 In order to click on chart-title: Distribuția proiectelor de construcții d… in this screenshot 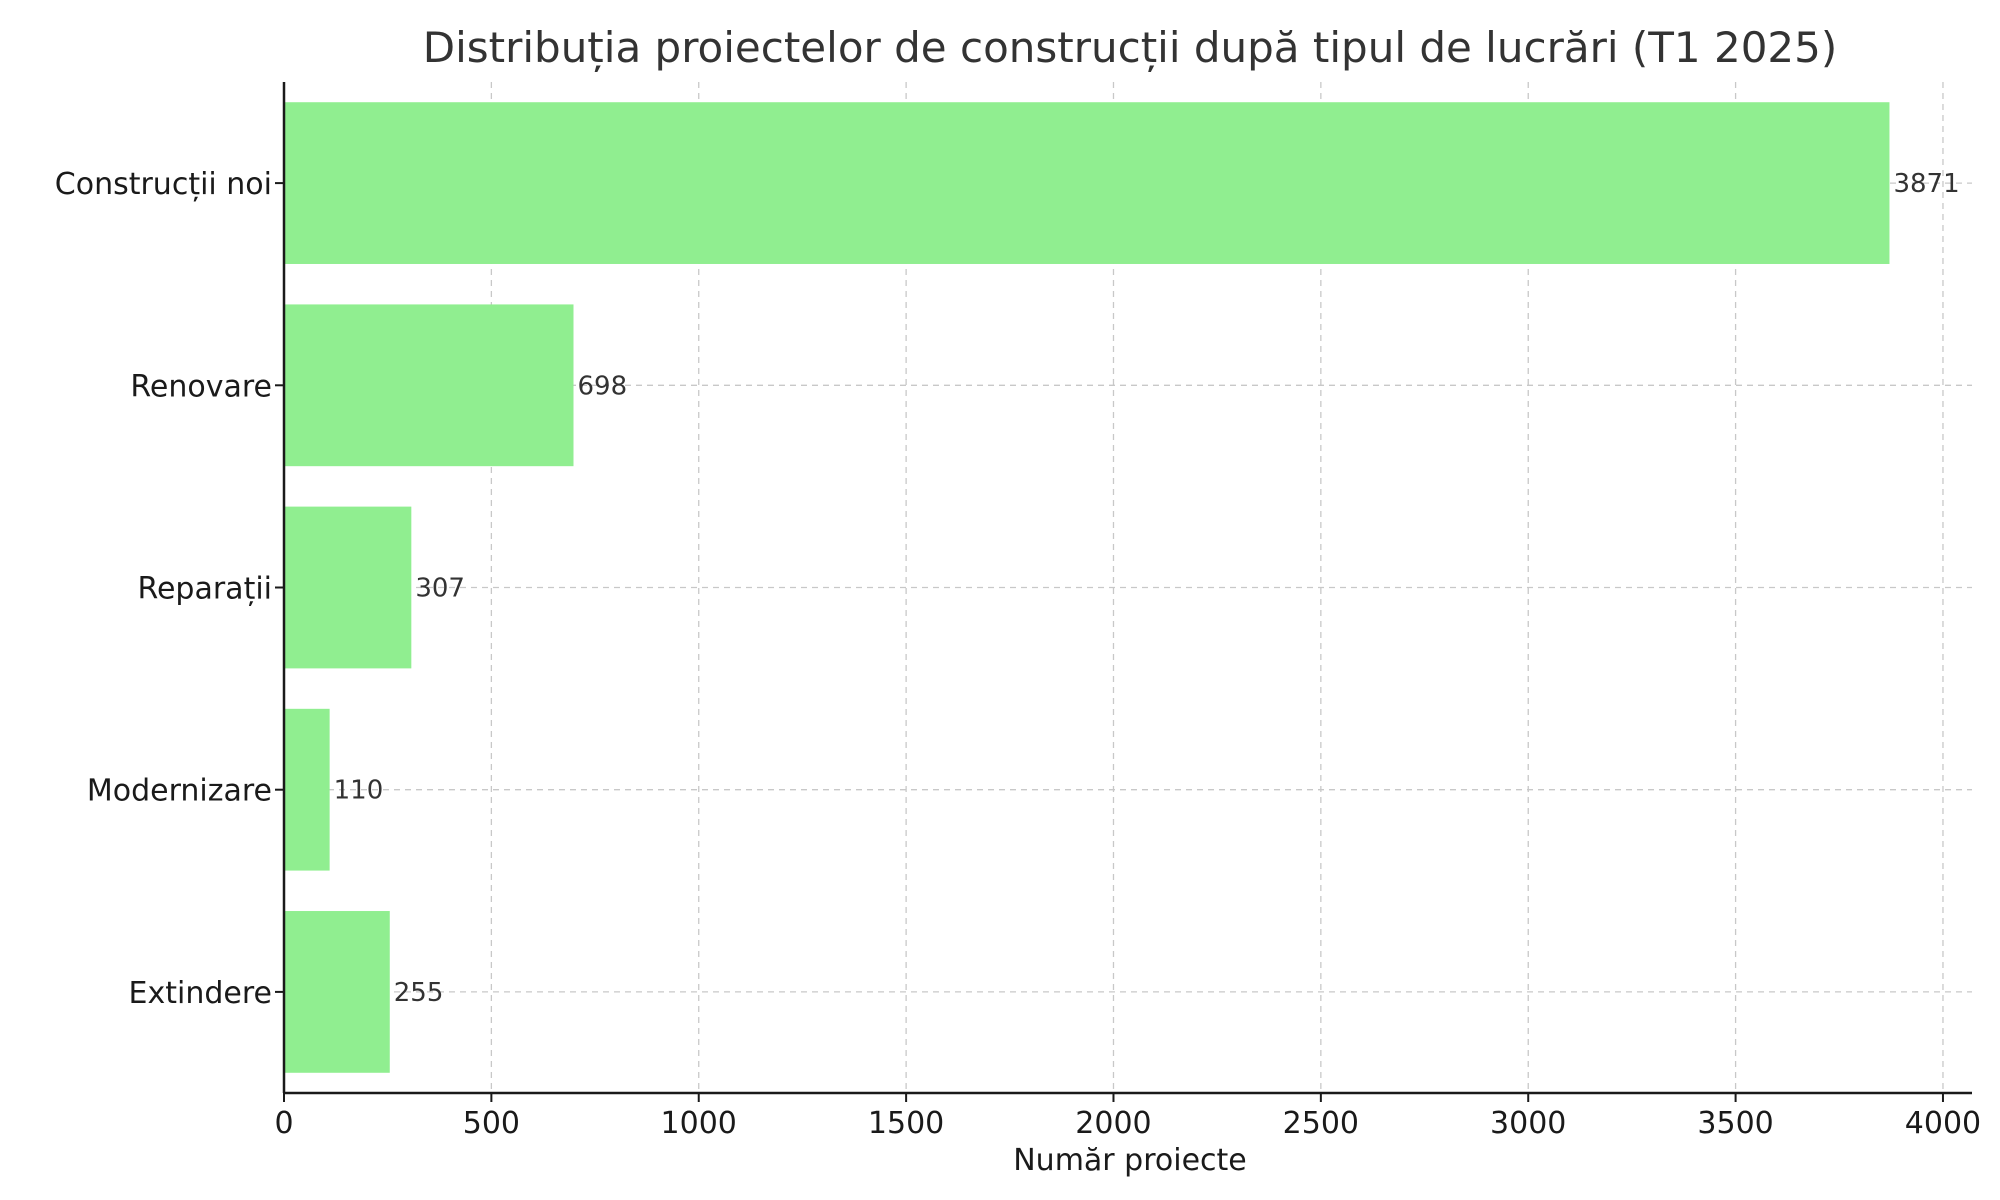, I will do `click(1130, 47)`.